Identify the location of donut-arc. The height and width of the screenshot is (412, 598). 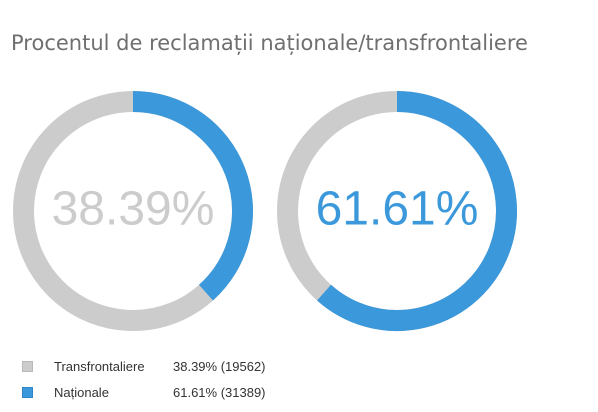
(192, 196).